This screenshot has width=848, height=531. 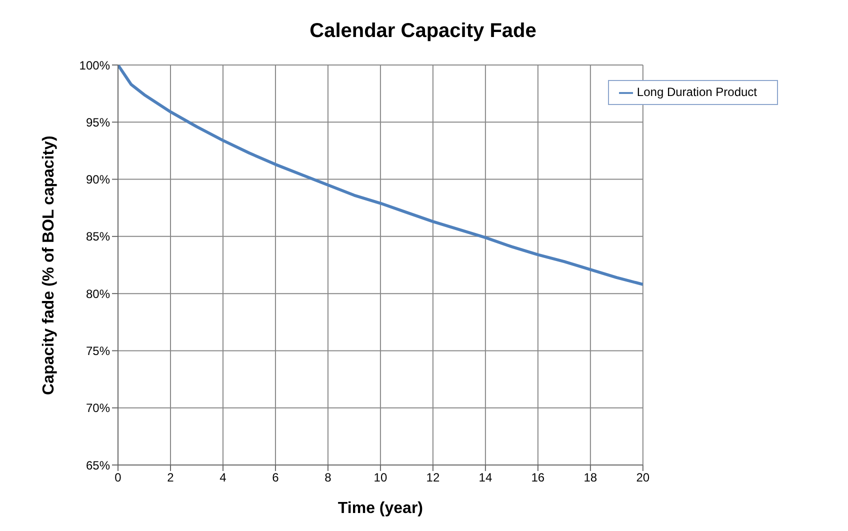 What do you see at coordinates (381, 477) in the screenshot?
I see `x-tick-label: 10` at bounding box center [381, 477].